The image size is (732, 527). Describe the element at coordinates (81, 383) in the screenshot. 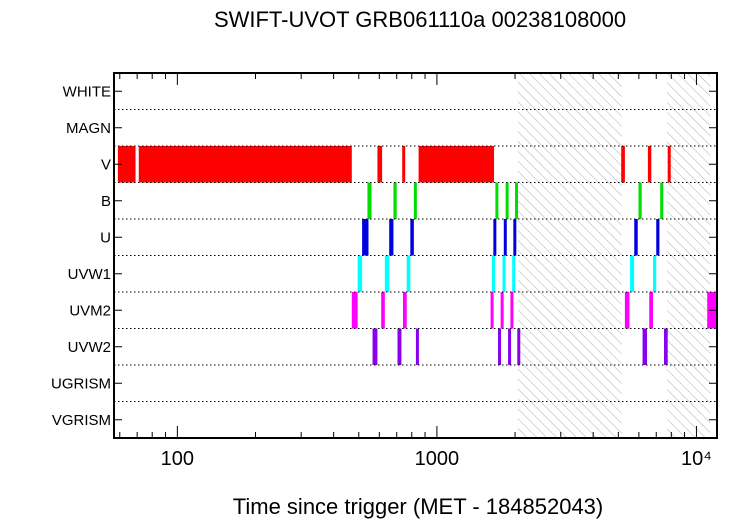

I see `y-tick-label-ugrism: UGRISM` at that location.